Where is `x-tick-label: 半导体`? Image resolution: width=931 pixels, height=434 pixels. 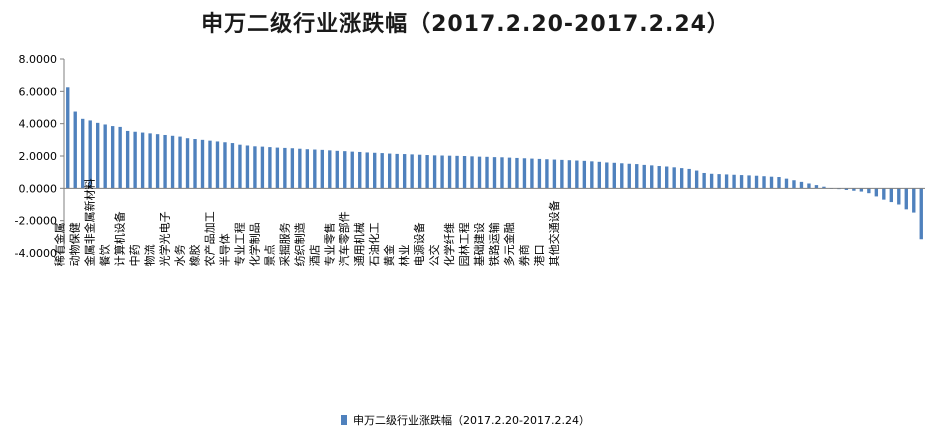
x-tick-label: 半导体 is located at coordinates (224, 249).